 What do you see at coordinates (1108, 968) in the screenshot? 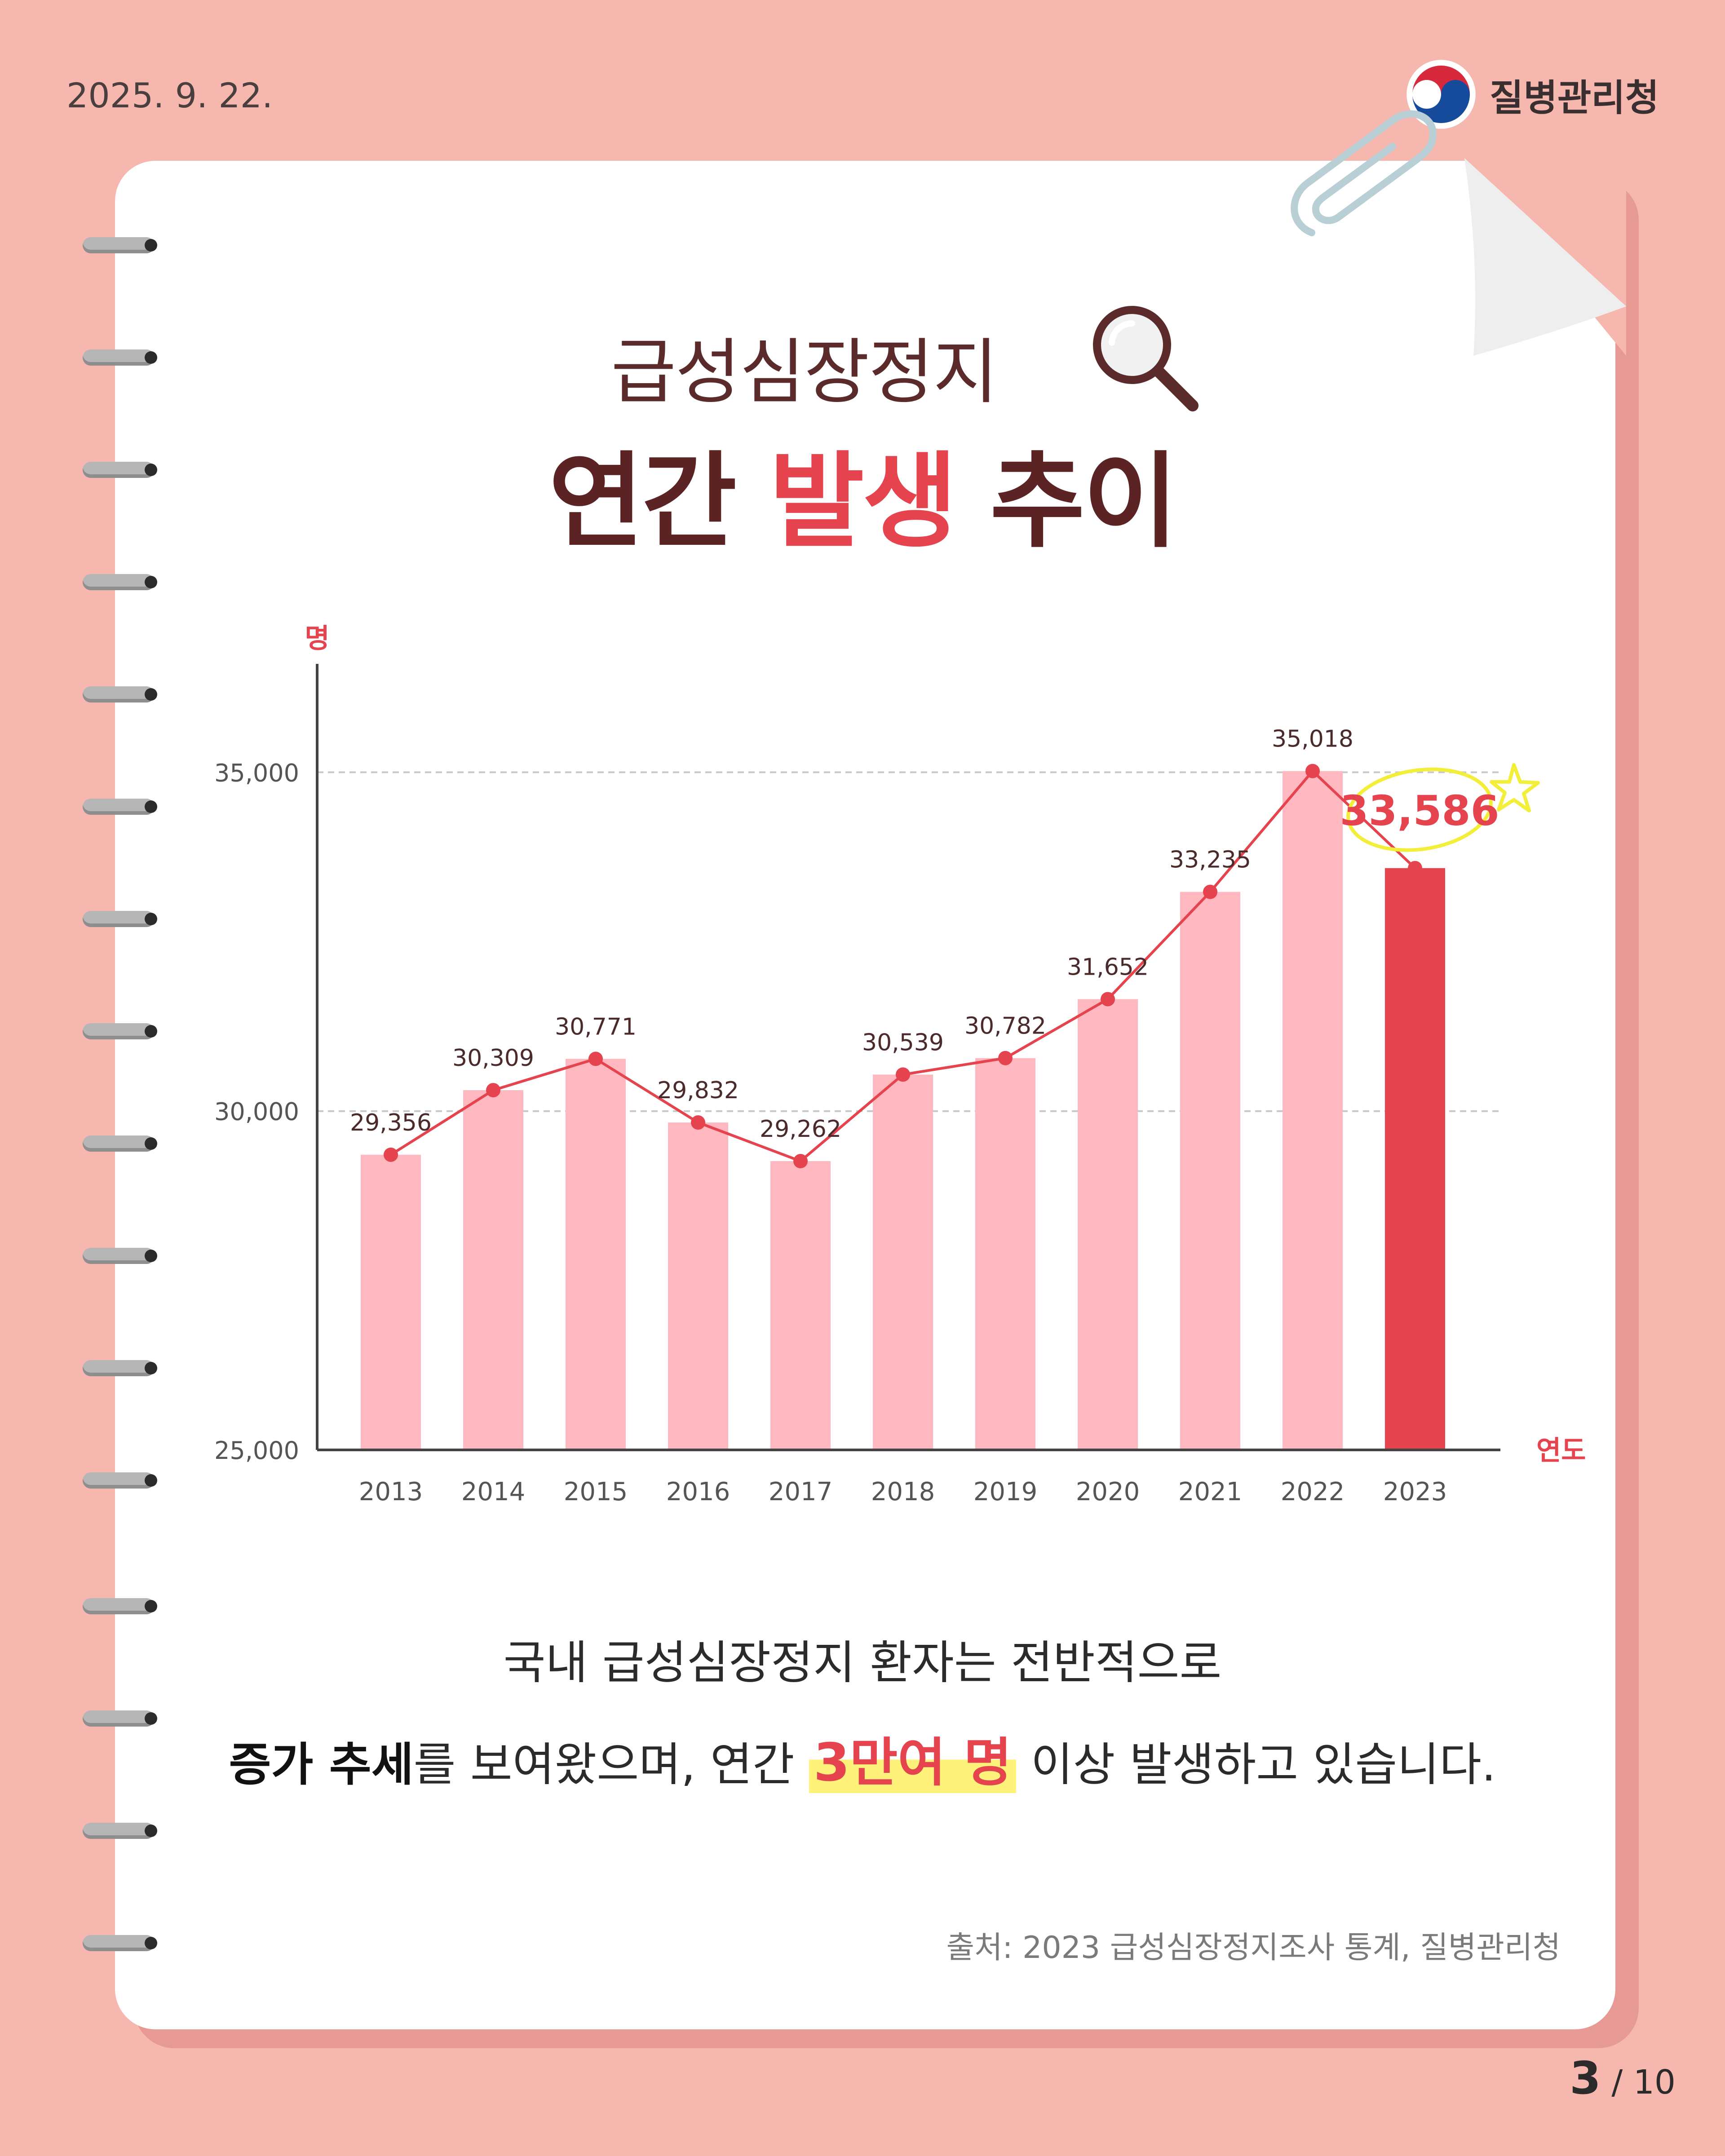
I see `data-label-2020: 31,652` at bounding box center [1108, 968].